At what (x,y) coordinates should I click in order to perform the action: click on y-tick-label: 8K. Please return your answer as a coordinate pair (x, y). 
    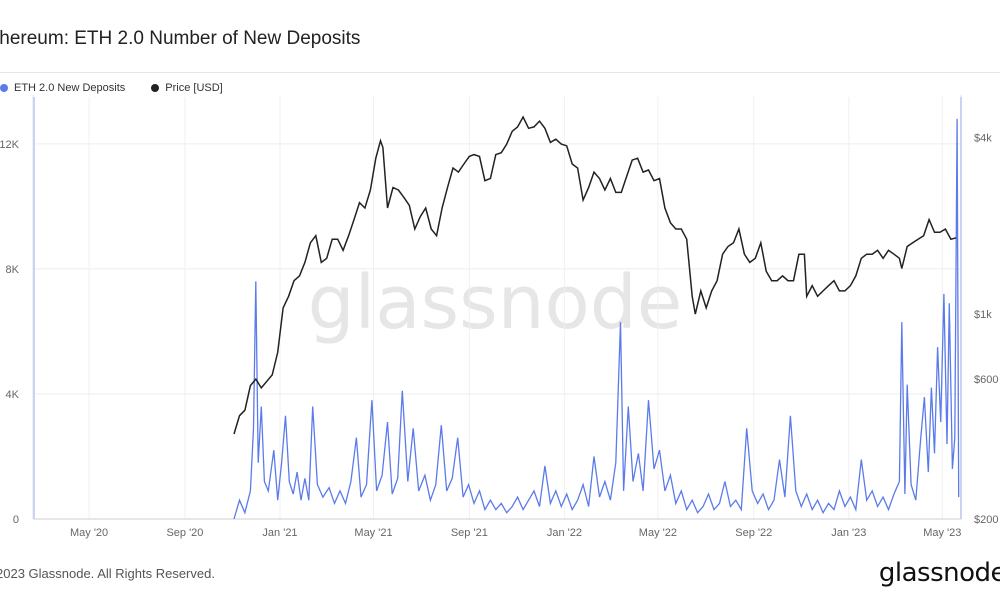
    Looking at the image, I should click on (13, 270).